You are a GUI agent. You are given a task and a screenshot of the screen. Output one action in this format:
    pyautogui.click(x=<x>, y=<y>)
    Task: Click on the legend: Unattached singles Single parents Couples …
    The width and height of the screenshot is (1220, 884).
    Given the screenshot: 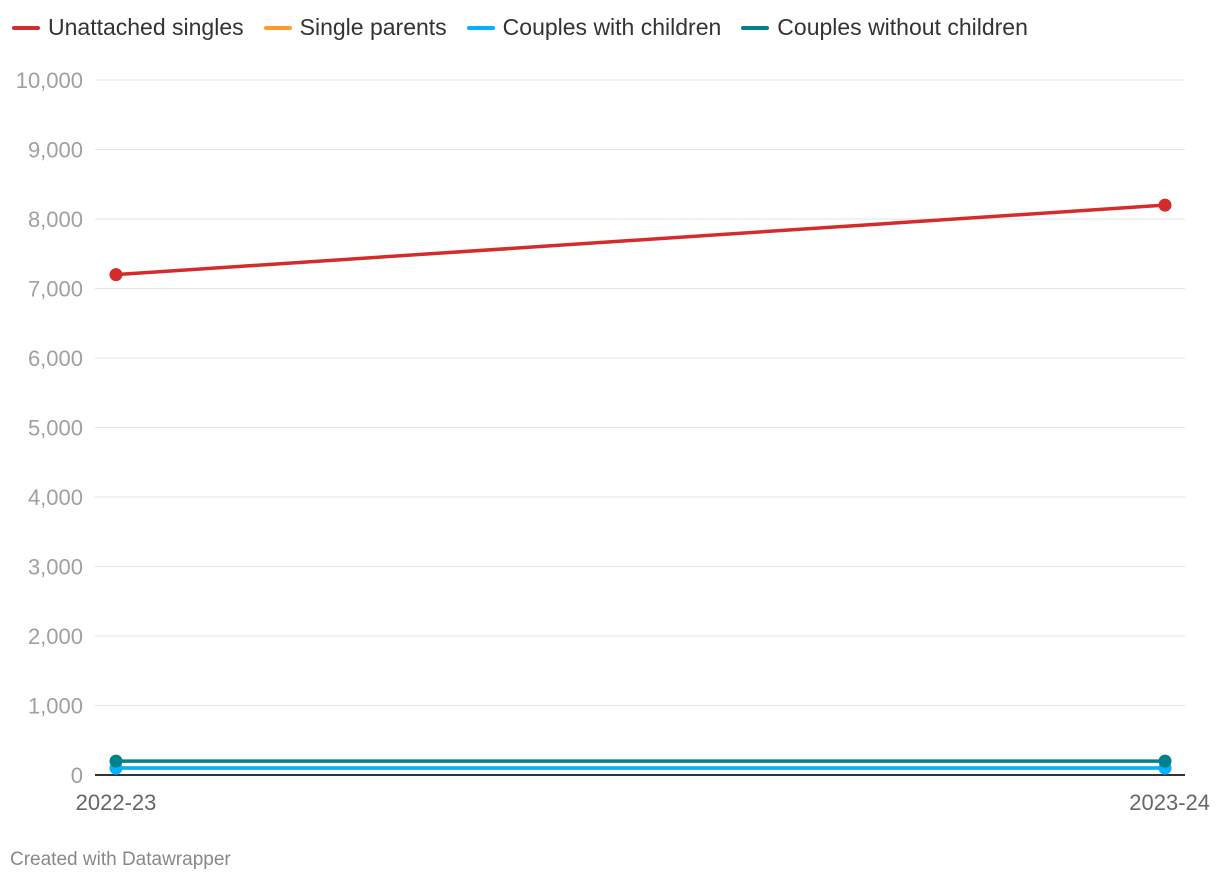 What is the action you would take?
    pyautogui.click(x=520, y=27)
    